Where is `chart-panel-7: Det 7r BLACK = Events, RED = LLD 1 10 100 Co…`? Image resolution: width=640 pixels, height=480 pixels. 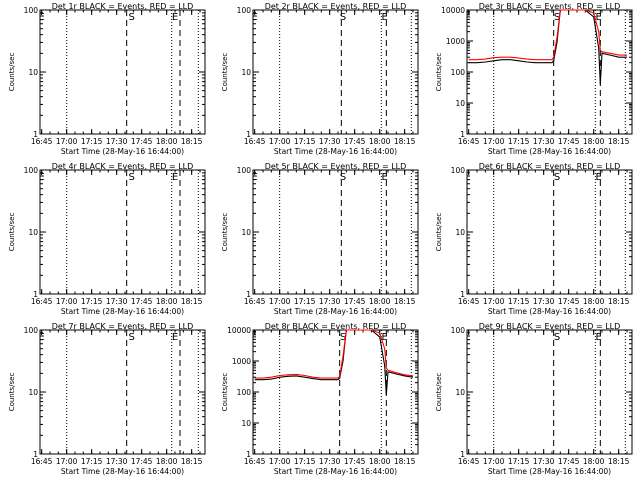
chart-panel-7: Det 7r BLACK = Events, RED = LLD 1 10 100 Co… is located at coordinates (107, 399).